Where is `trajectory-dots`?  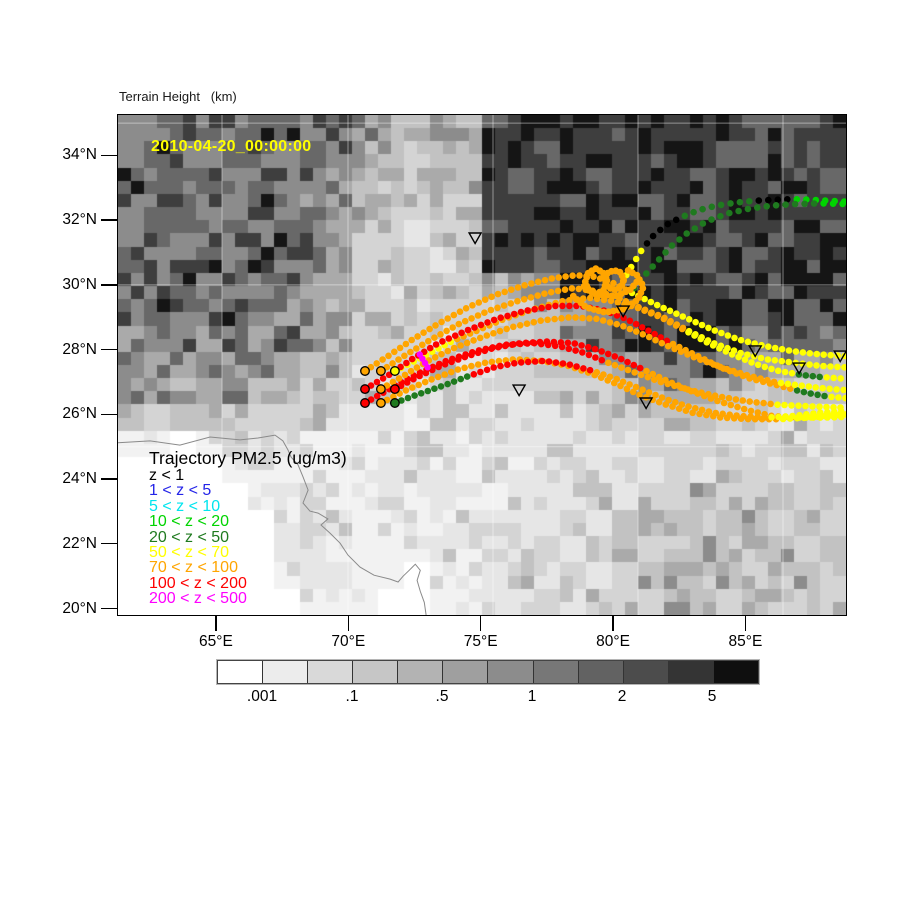 trajectory-dots is located at coordinates (611, 354).